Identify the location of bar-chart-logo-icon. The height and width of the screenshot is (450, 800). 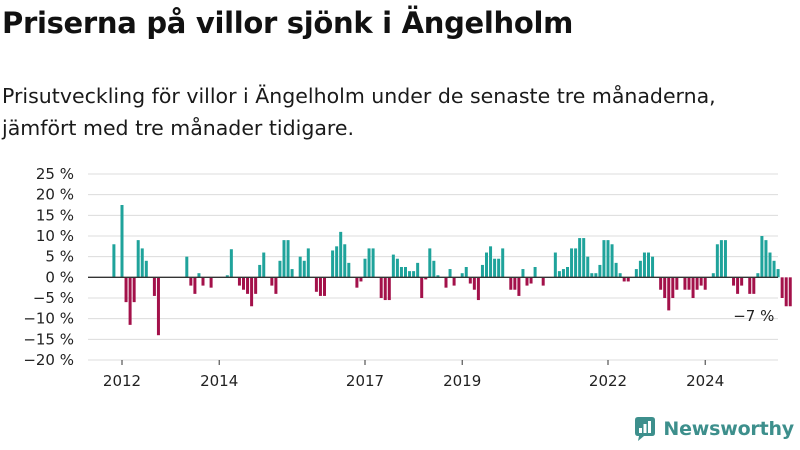
(645, 429).